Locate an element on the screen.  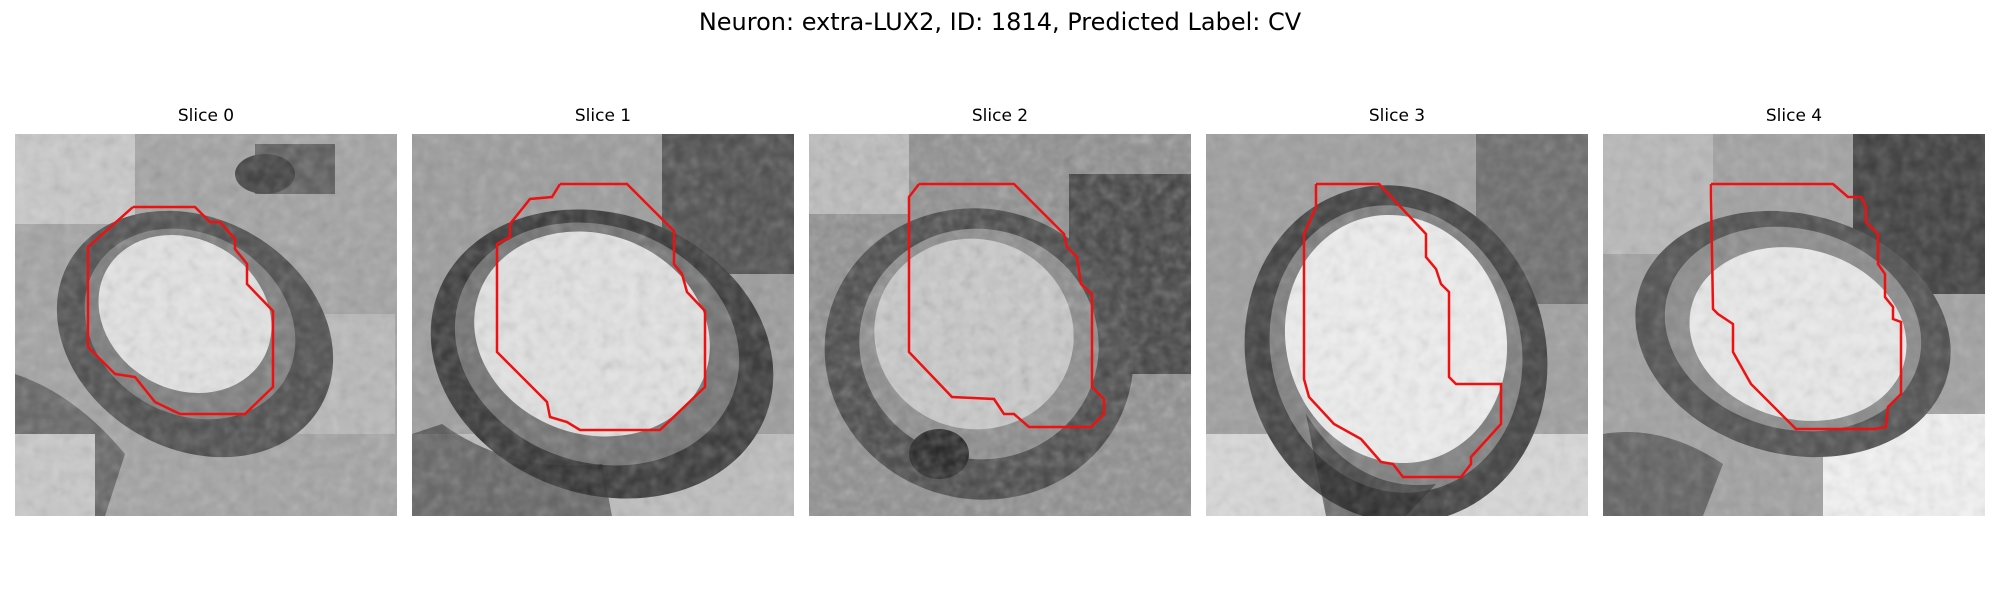
slice-title-1: Slice 1 is located at coordinates (603, 116).